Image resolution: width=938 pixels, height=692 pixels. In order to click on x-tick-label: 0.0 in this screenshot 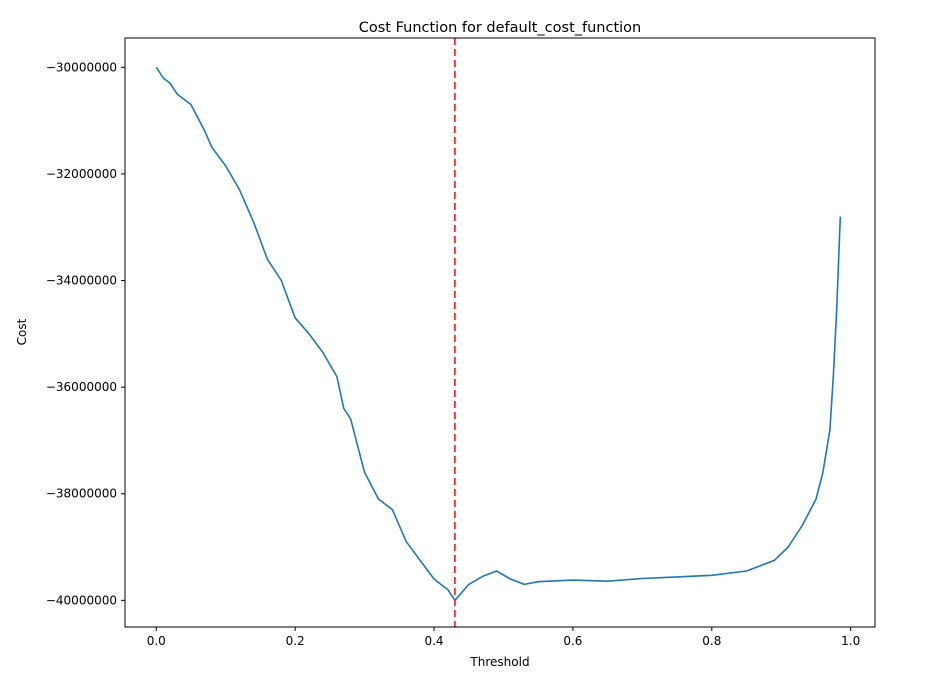, I will do `click(156, 641)`.